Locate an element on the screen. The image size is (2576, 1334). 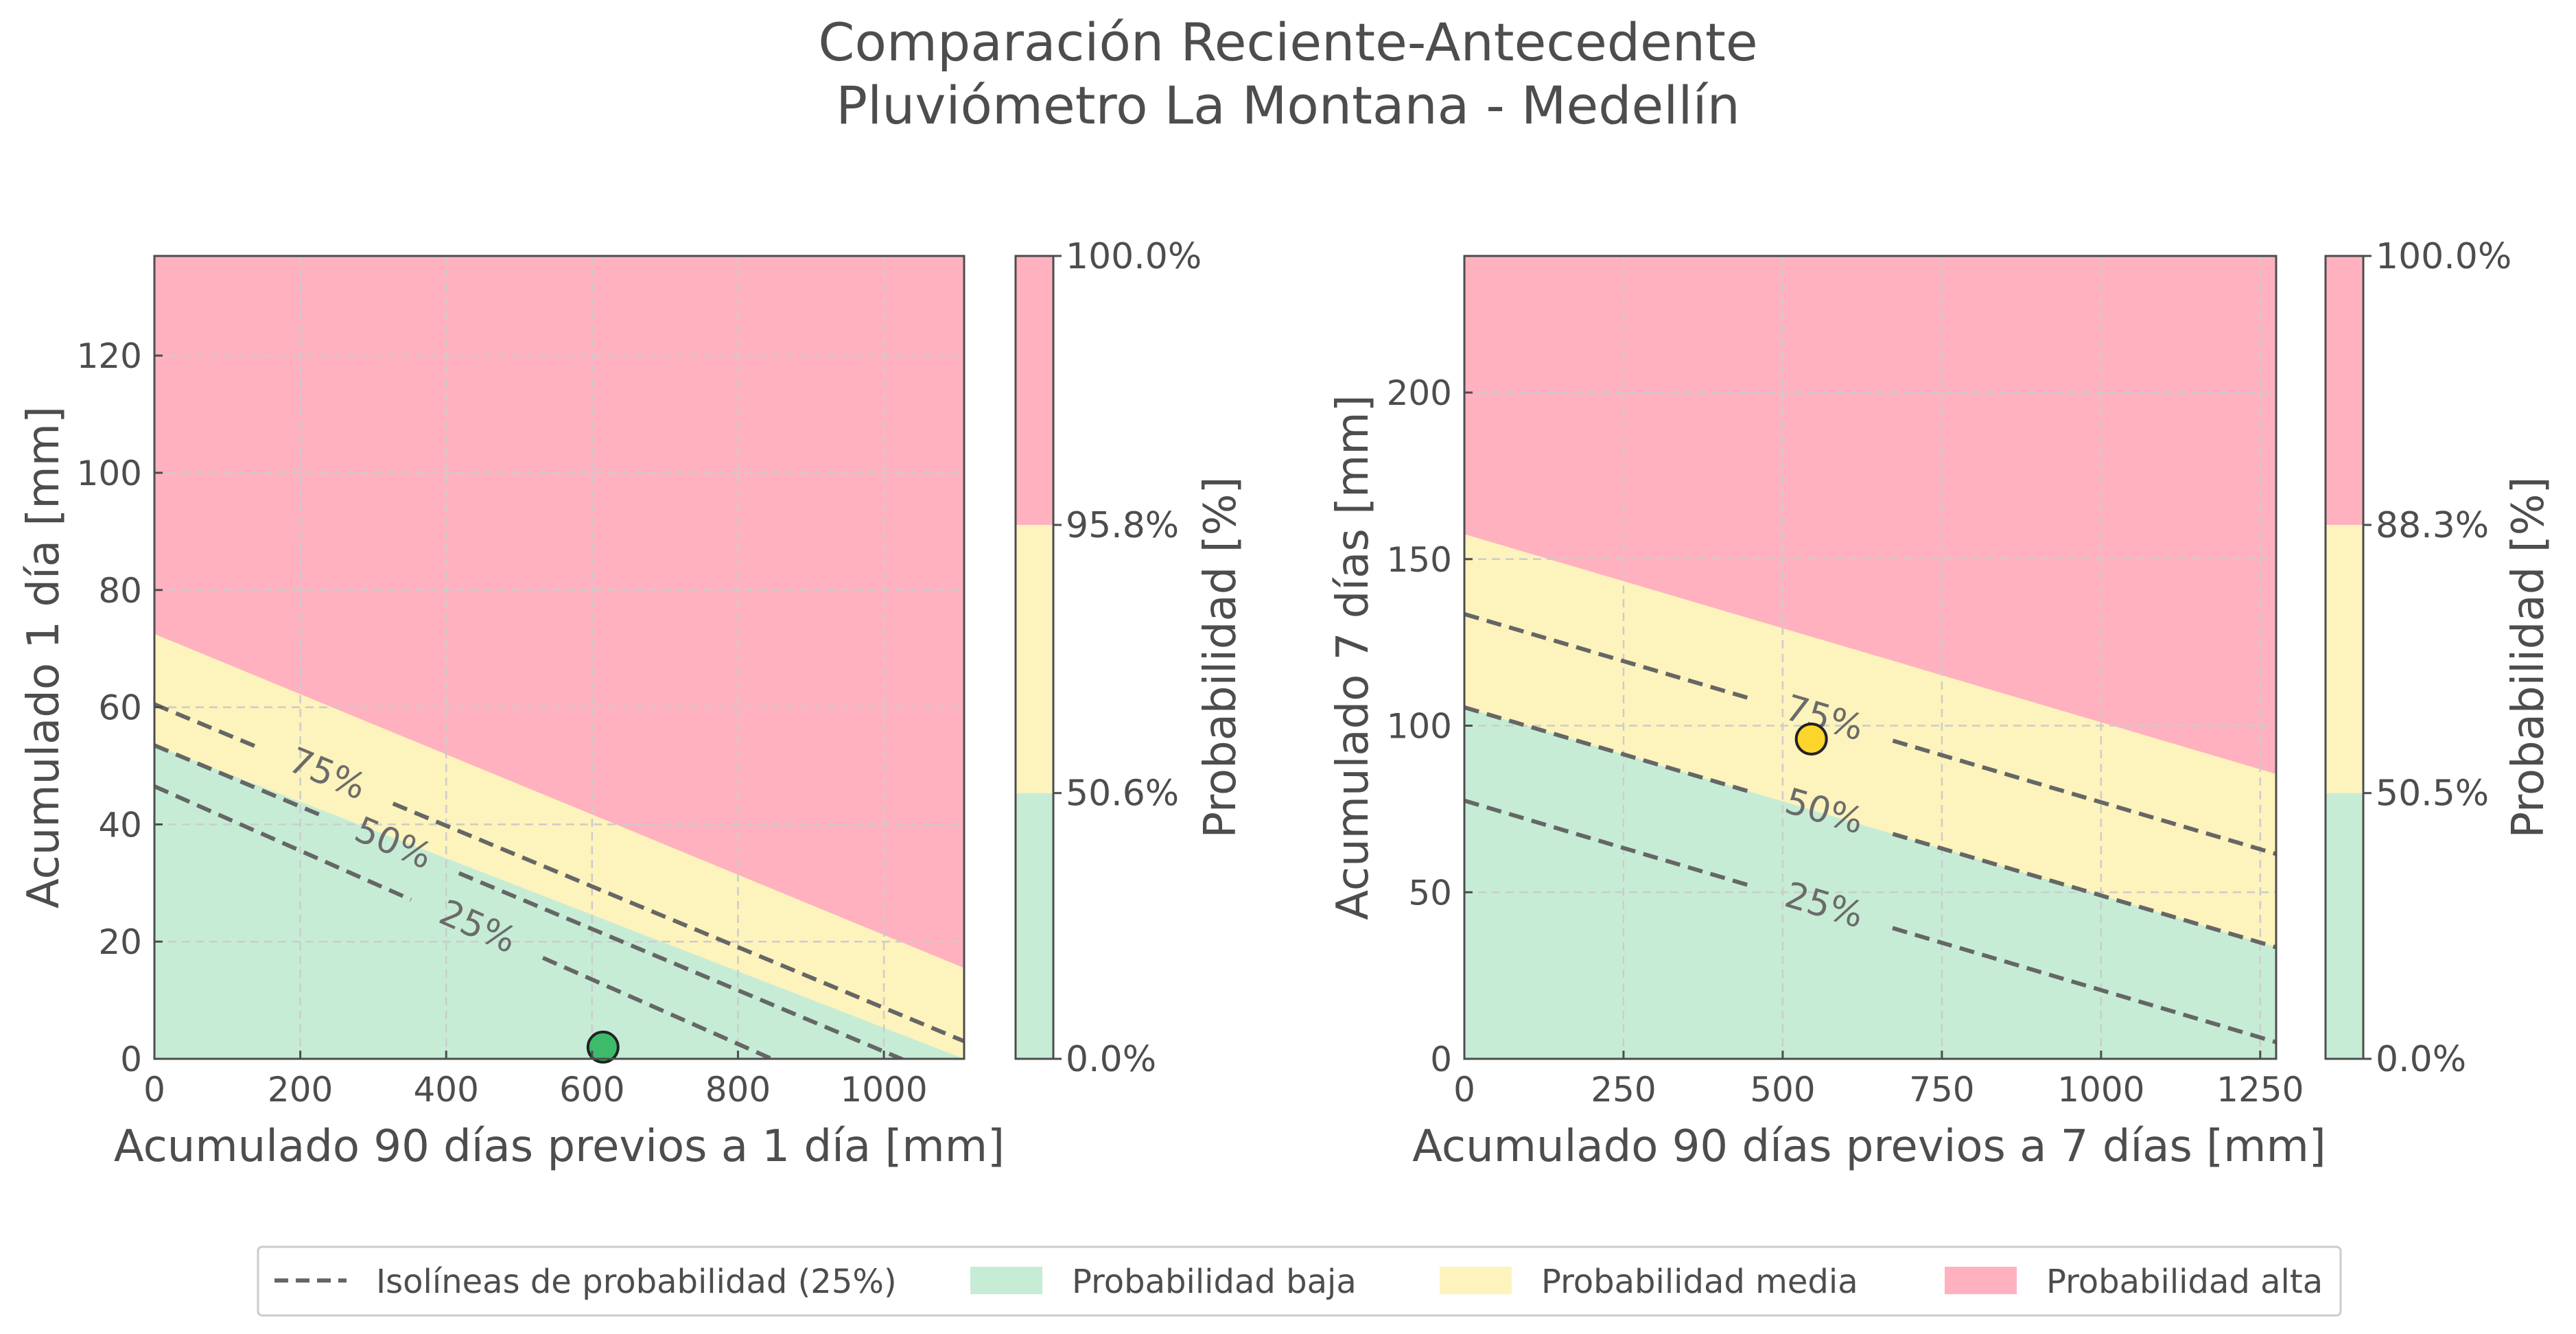
x-tick-label: 400 is located at coordinates (446, 1090).